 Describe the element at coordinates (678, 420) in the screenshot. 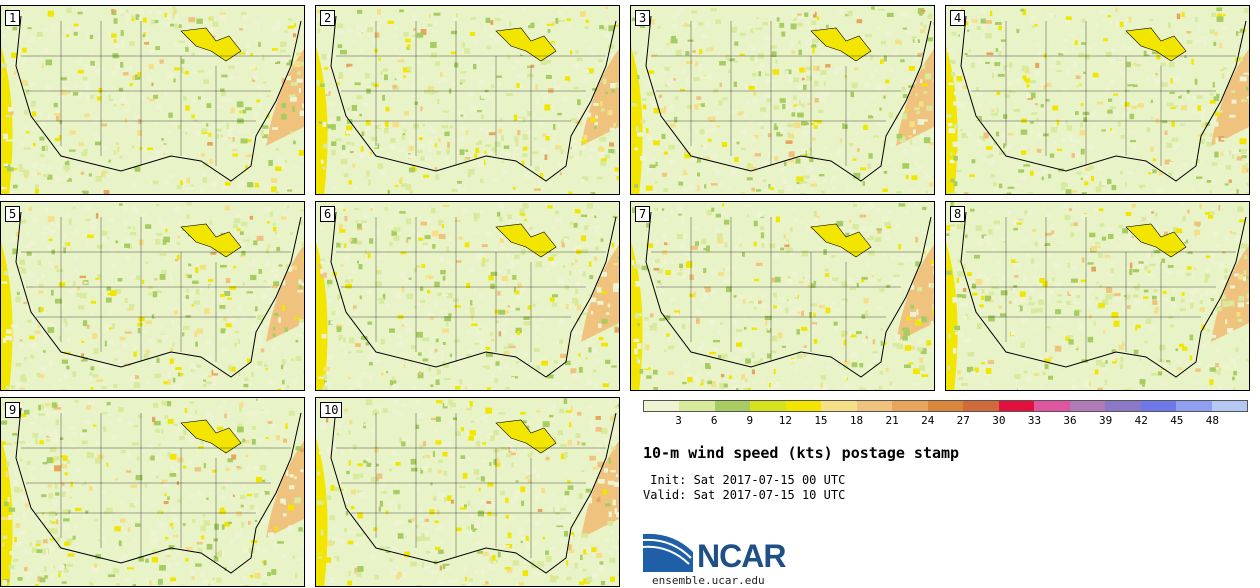

I see `colorbar-tick-label: 3` at that location.